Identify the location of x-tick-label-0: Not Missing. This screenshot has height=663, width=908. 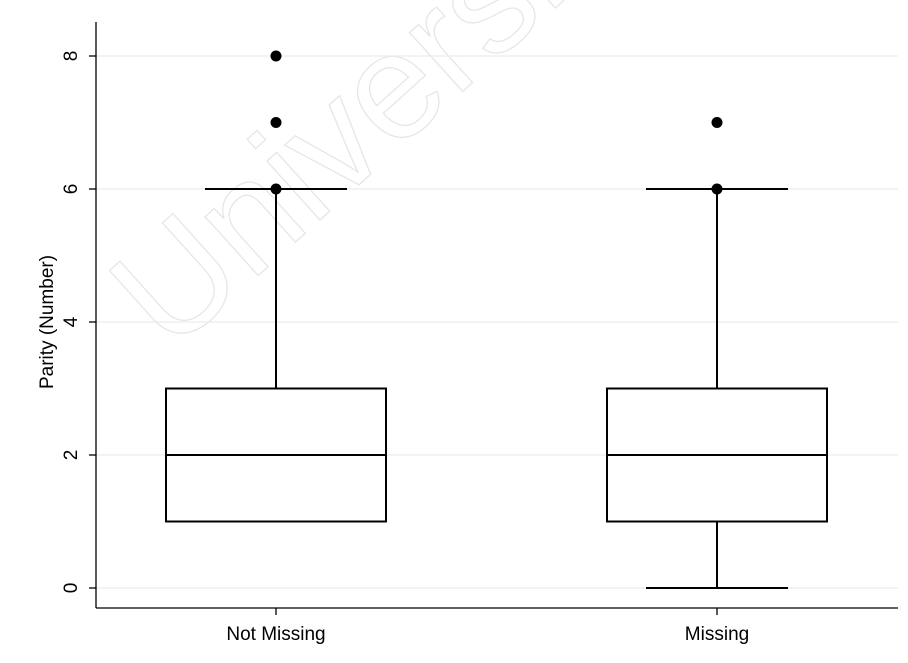
(275, 634).